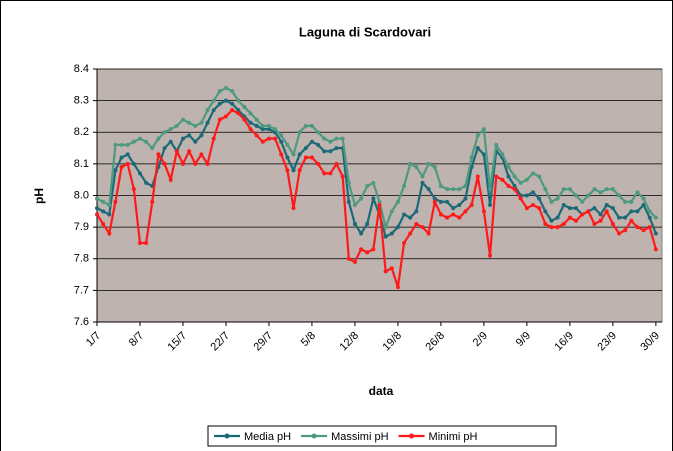 Image resolution: width=673 pixels, height=451 pixels. What do you see at coordinates (412, 436) in the screenshot?
I see `legend-marker` at bounding box center [412, 436].